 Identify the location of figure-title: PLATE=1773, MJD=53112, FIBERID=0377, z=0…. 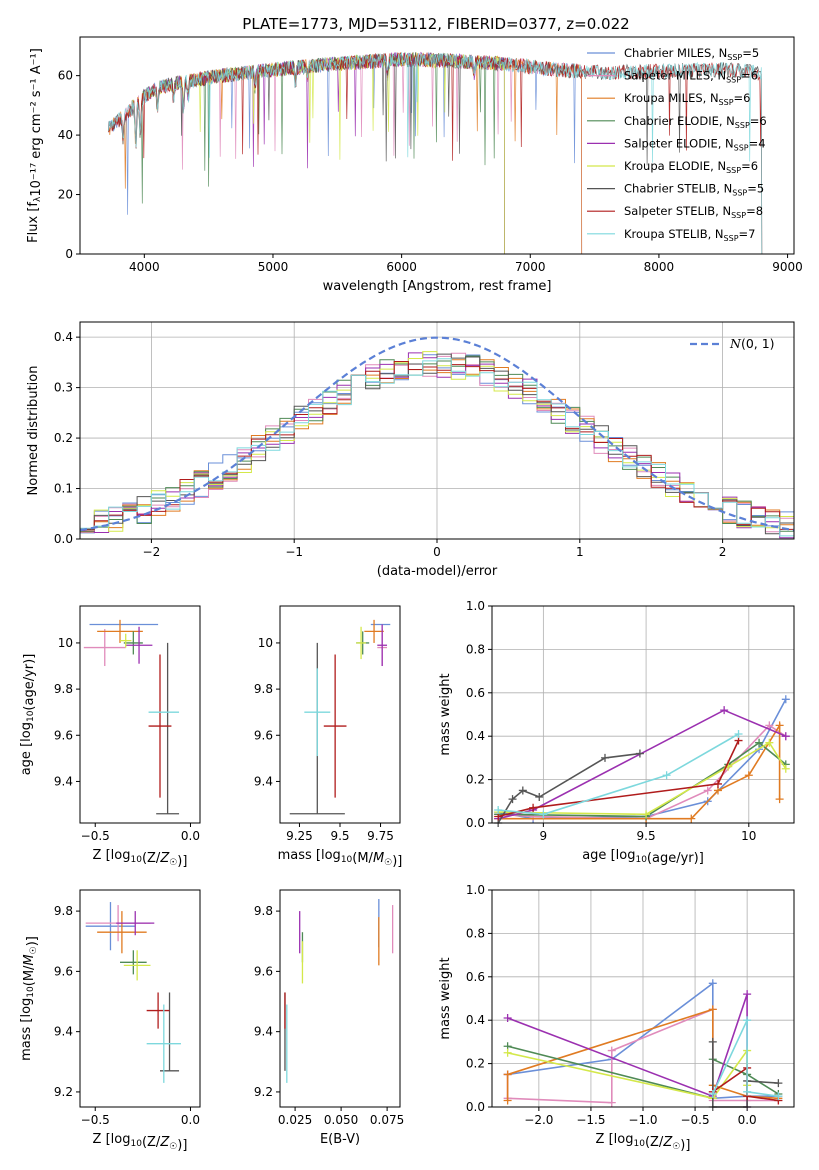
(435, 24).